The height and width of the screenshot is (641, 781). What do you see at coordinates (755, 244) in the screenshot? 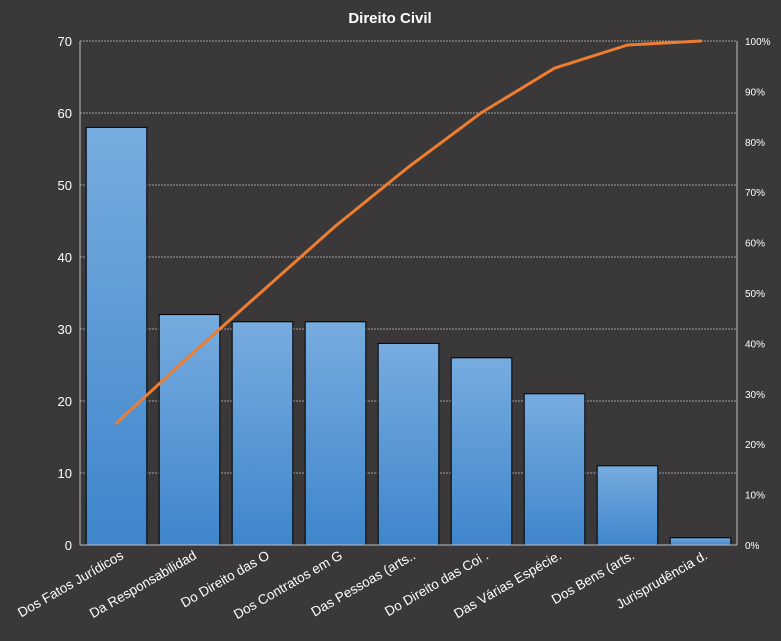
I see `y2-tick-label: 60%` at bounding box center [755, 244].